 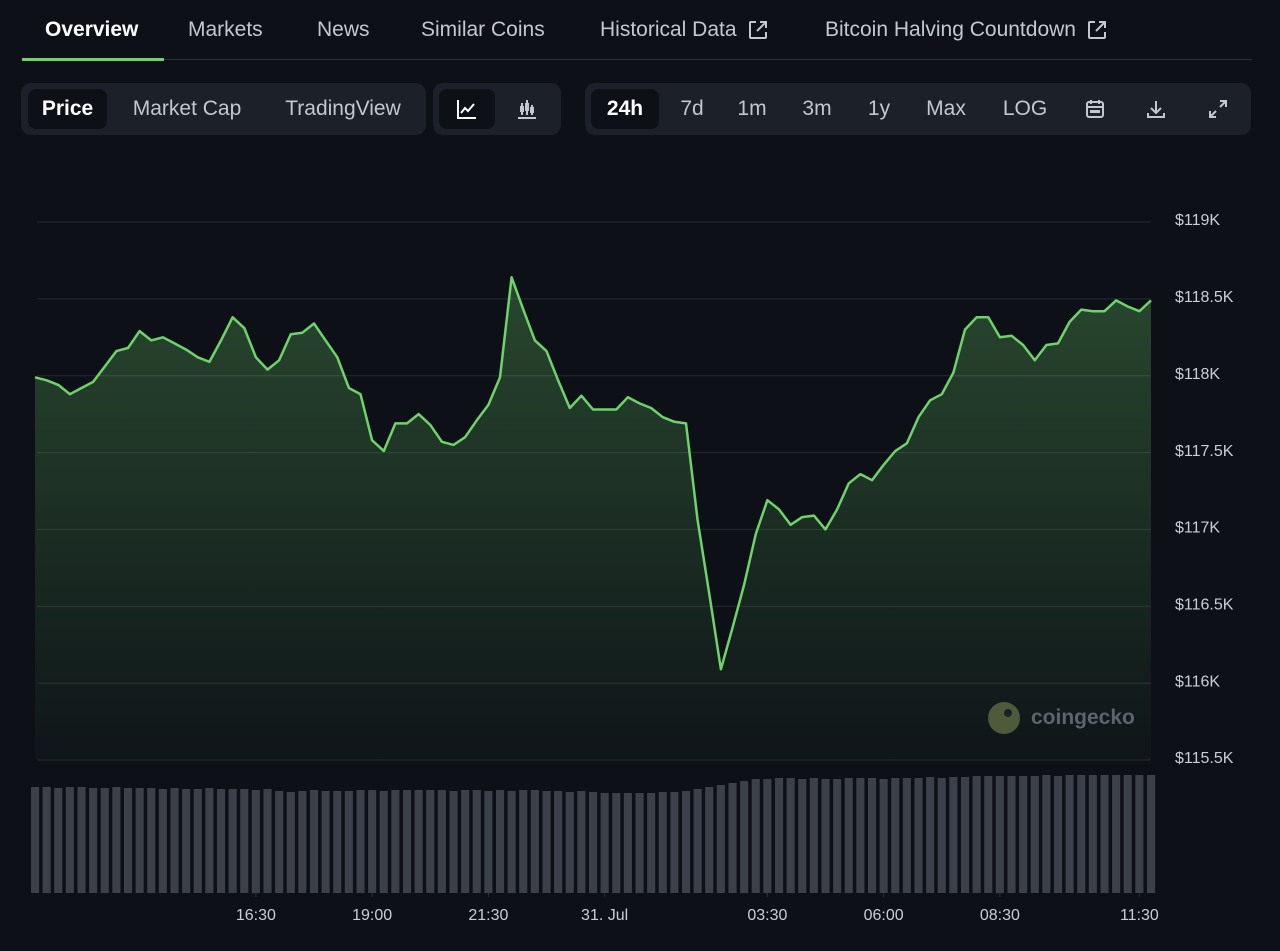 What do you see at coordinates (187, 108) in the screenshot?
I see `mode-button: Market Cap` at bounding box center [187, 108].